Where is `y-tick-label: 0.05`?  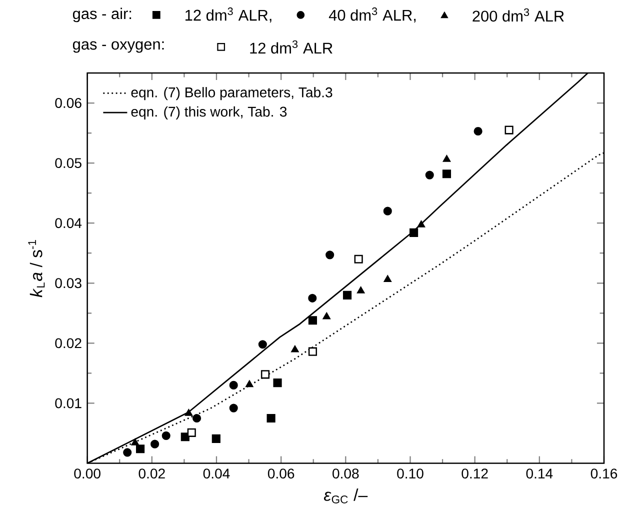
y-tick-label: 0.05 is located at coordinates (68, 163).